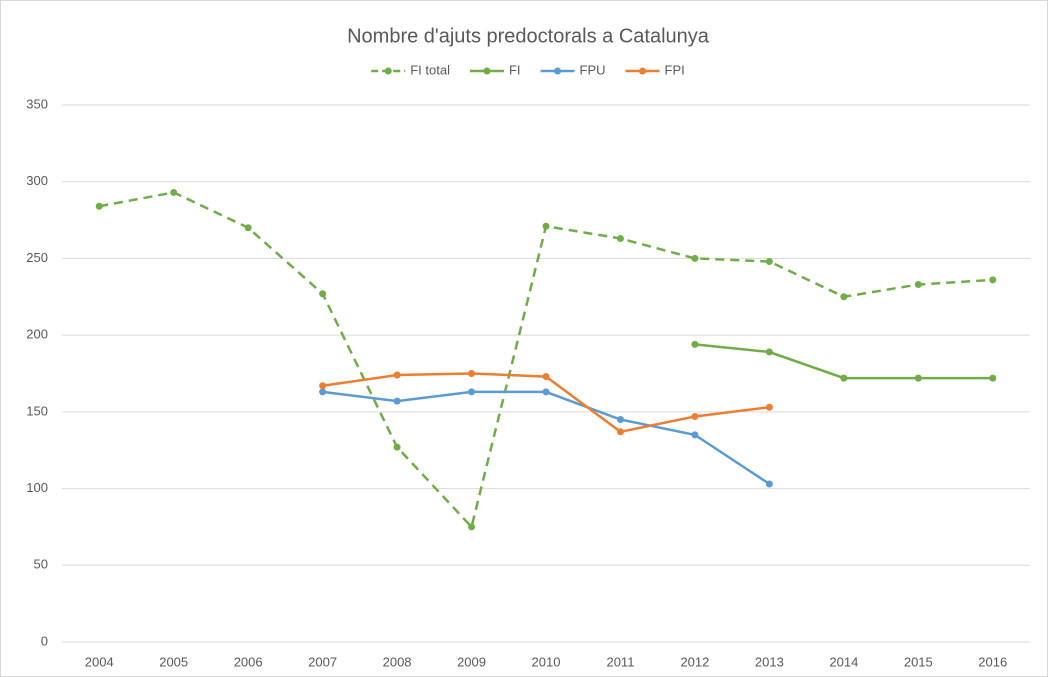  I want to click on x-tick-label: 2011, so click(620, 661).